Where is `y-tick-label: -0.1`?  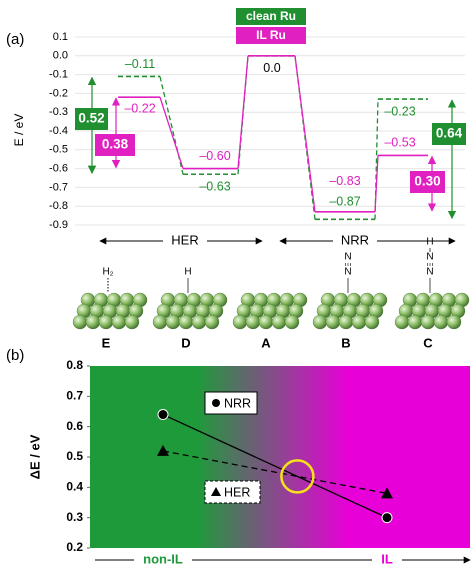 y-tick-label: -0.1 is located at coordinates (58, 75).